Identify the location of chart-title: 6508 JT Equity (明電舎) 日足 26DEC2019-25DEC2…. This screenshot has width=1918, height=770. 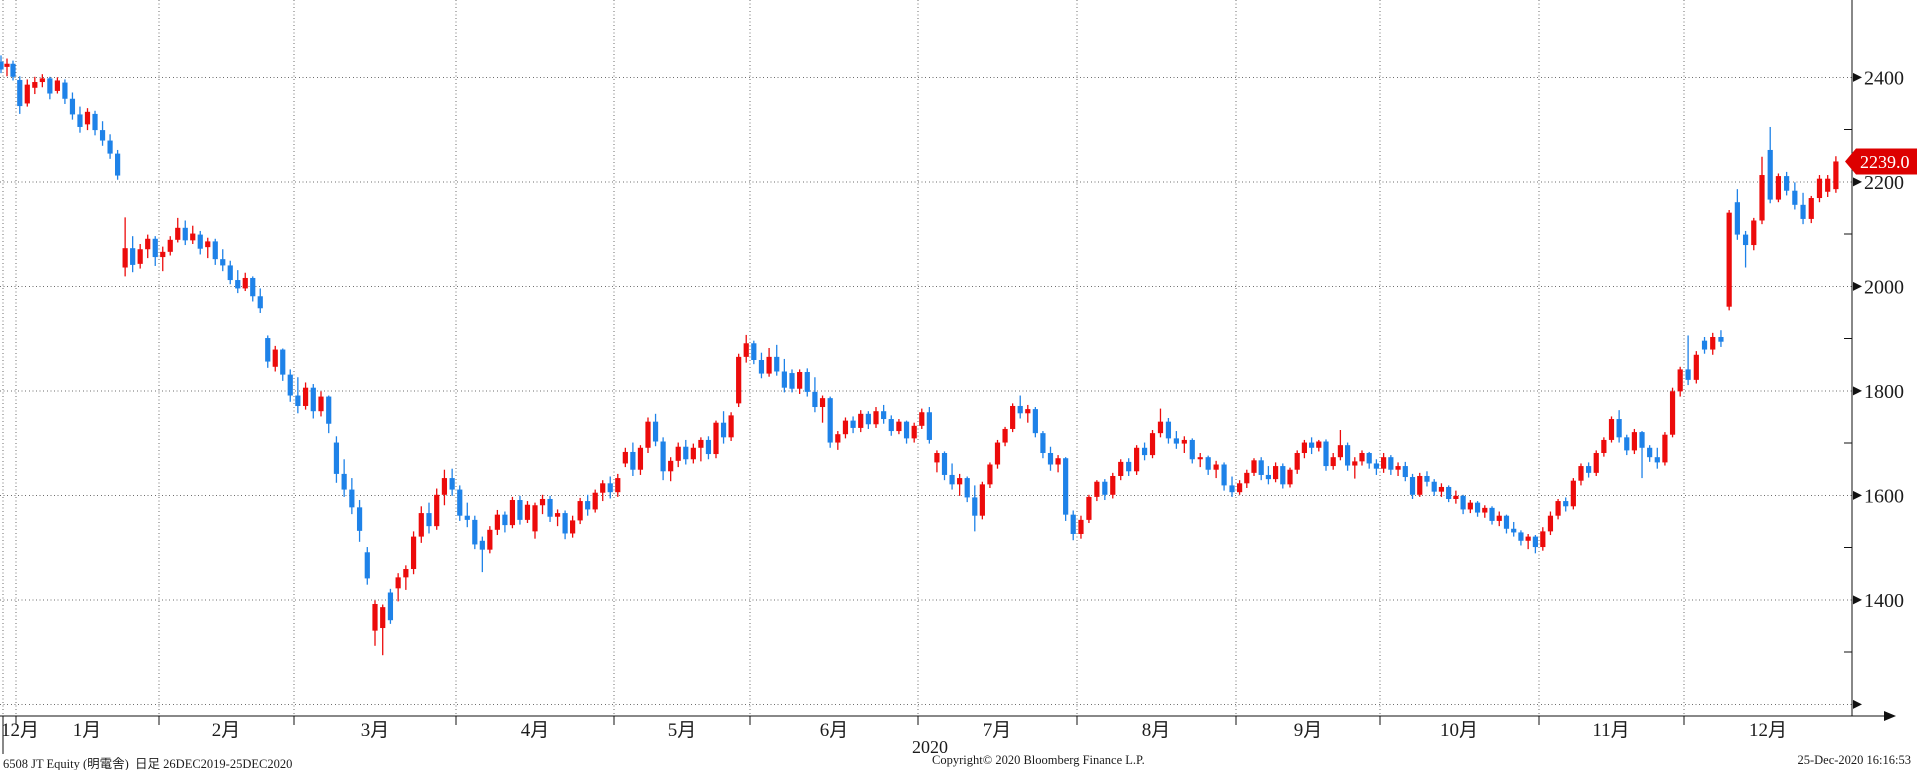
(148, 763).